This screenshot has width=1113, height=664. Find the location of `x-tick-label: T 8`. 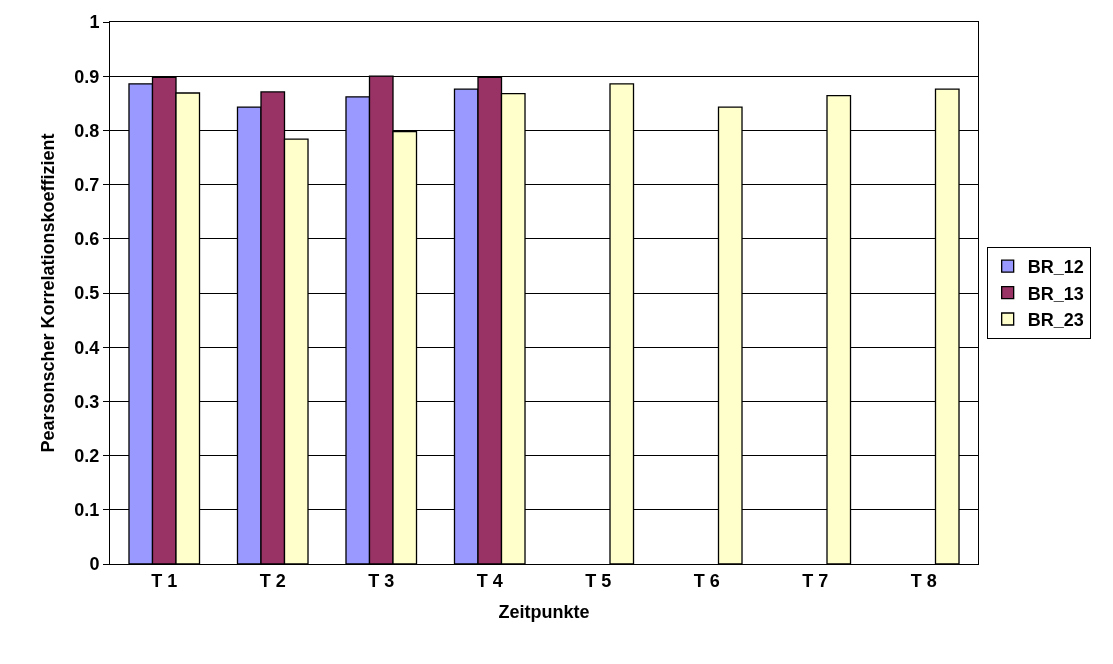

x-tick-label: T 8 is located at coordinates (923, 580).